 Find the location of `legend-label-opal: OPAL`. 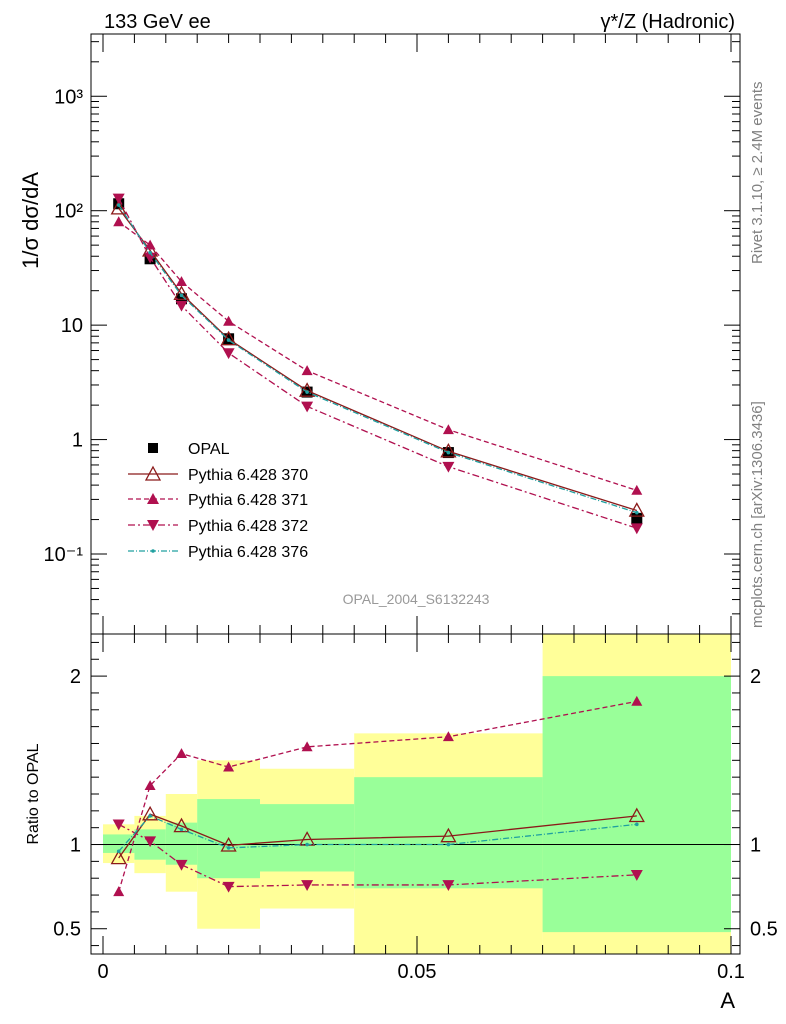

legend-label-opal: OPAL is located at coordinates (209, 449).